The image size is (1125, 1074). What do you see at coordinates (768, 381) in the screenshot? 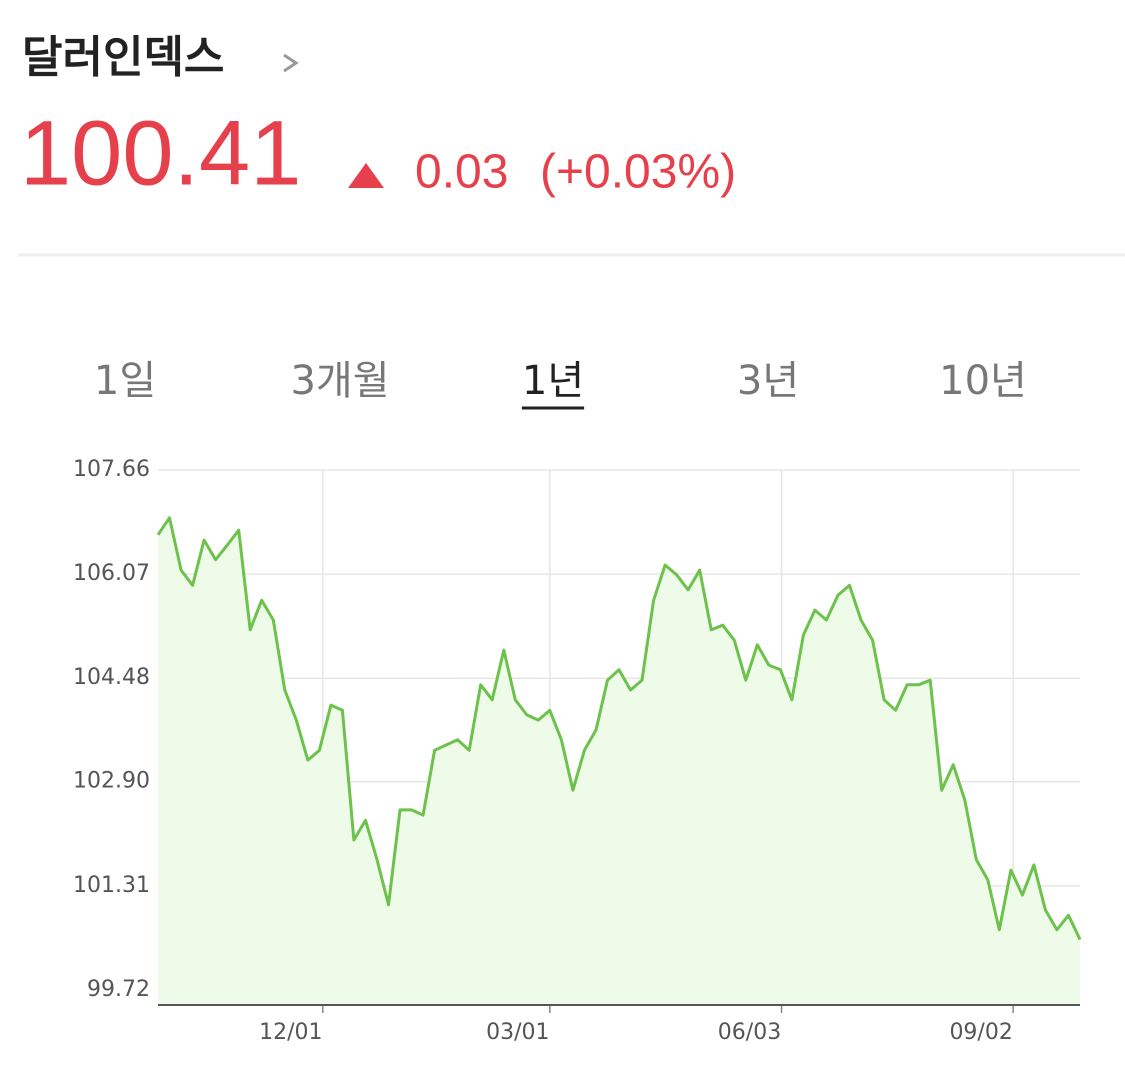
I see `tab: 3년` at bounding box center [768, 381].